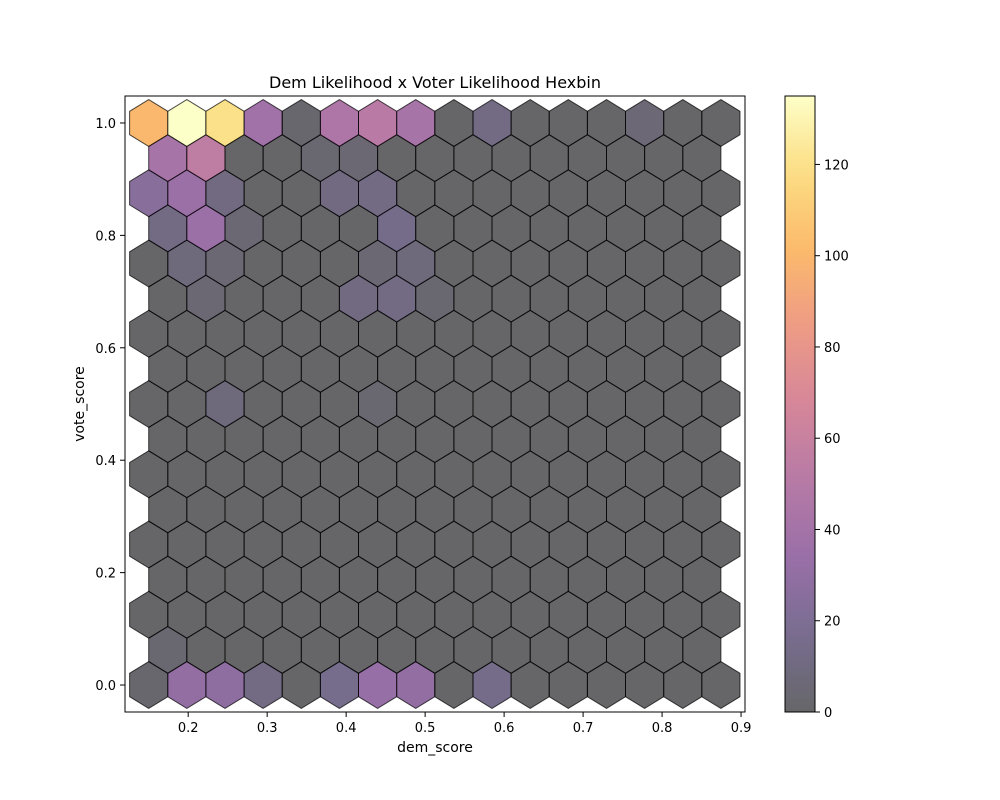  What do you see at coordinates (80, 404) in the screenshot?
I see `y-axis-label: vote_score` at bounding box center [80, 404].